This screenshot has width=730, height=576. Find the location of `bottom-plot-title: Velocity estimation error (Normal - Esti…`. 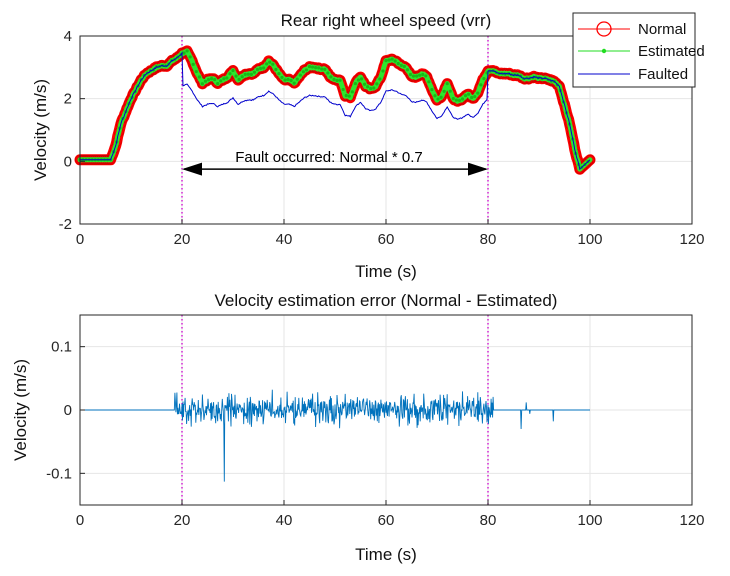

bottom-plot-title: Velocity estimation error (Normal - Esti… is located at coordinates (386, 300).